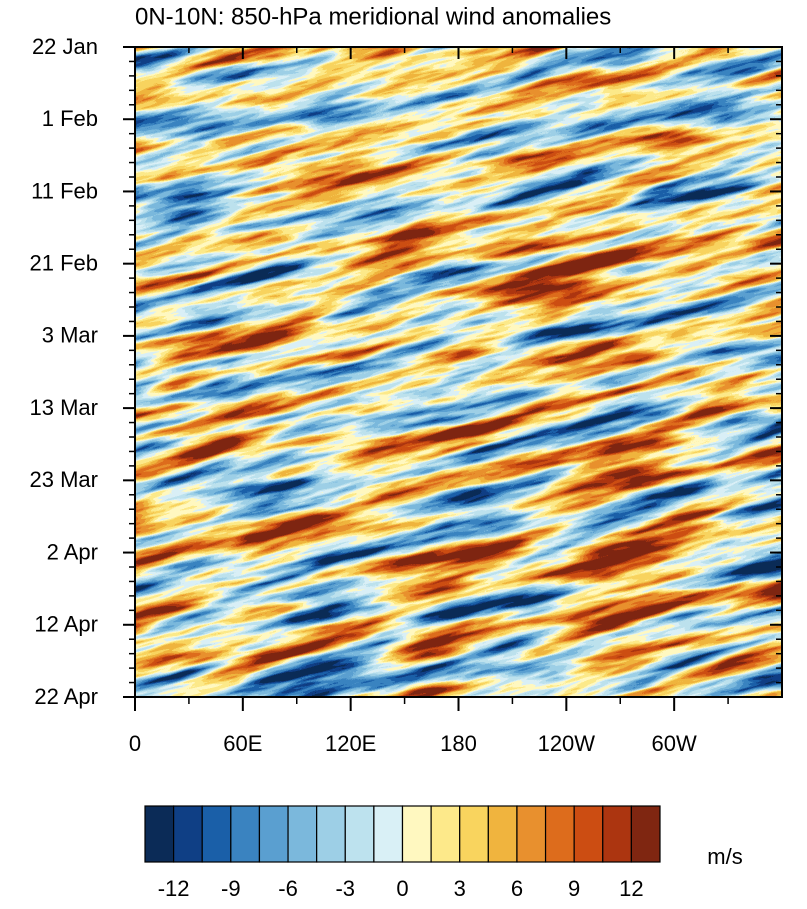 The image size is (807, 909). I want to click on y-tick-label: 21 Feb, so click(64, 262).